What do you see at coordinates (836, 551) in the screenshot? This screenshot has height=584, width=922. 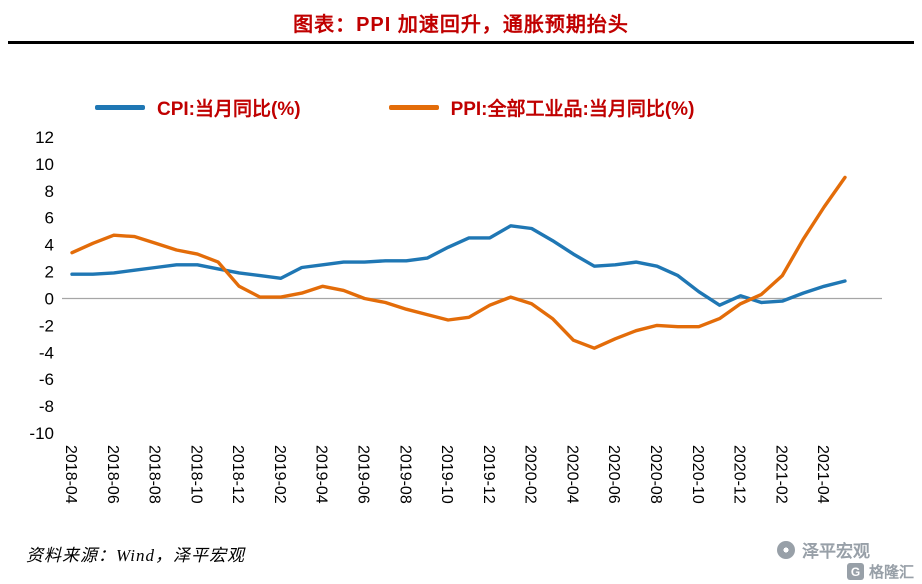 I see `zeping-watermark-label: 泽平宏观` at bounding box center [836, 551].